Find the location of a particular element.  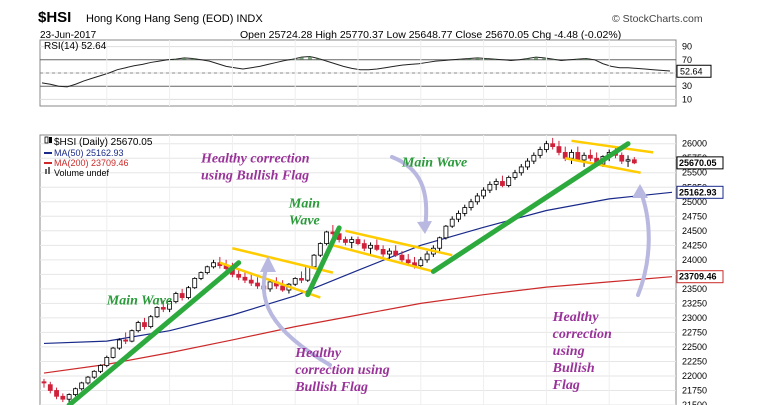

chart-legend-label: Volume undef is located at coordinates (82, 173).